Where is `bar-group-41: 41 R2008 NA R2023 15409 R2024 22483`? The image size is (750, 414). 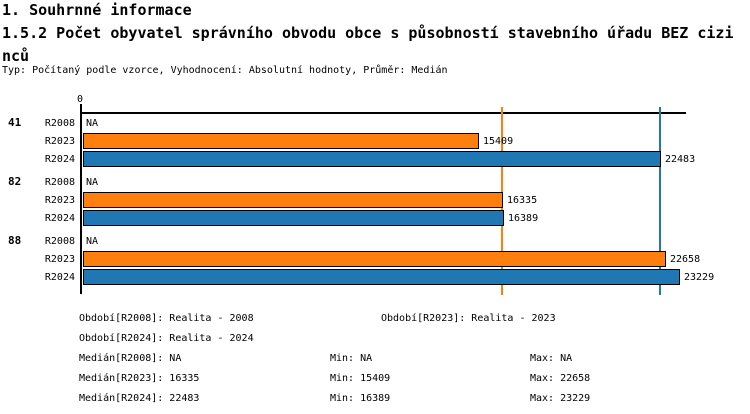
bar-group-41: 41 R2008 NA R2023 15409 R2024 22483 is located at coordinates (375, 141).